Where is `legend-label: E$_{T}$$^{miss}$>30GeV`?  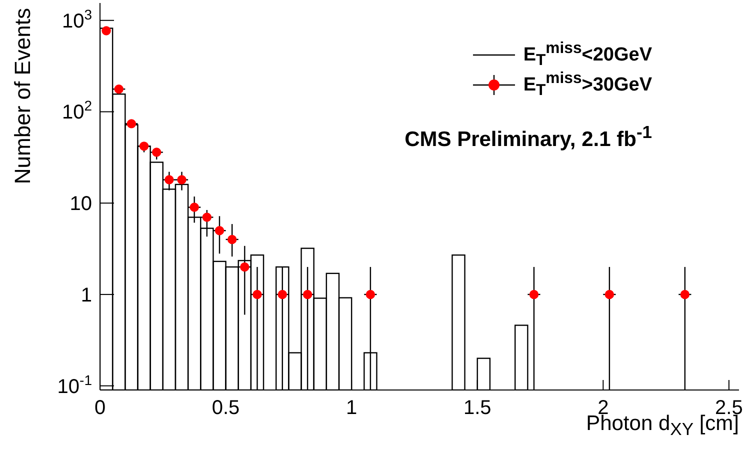
legend-label: E$_{T}$$^{miss}$>30GeV is located at coordinates (587, 85).